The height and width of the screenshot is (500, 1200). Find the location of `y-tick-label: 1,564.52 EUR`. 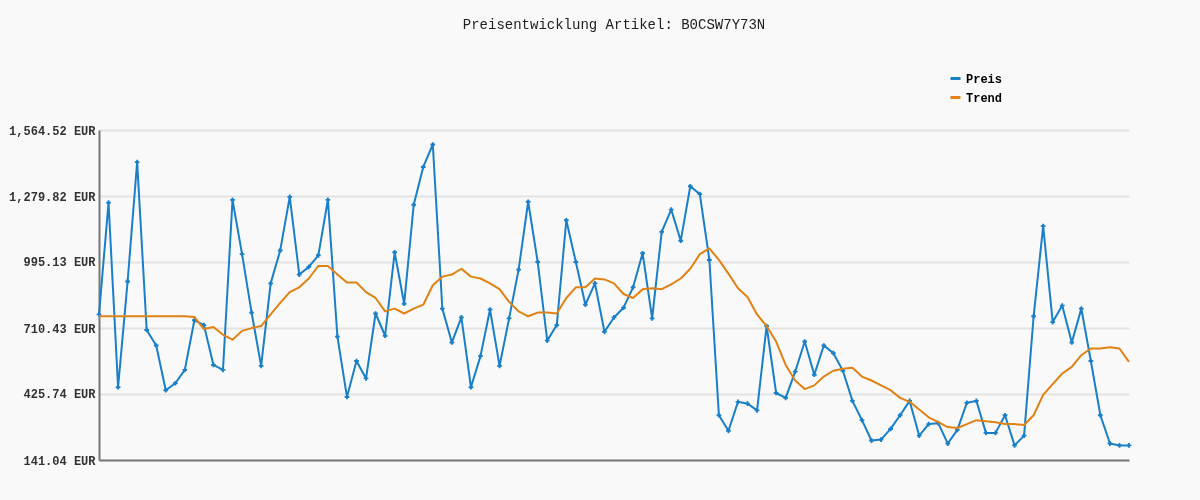

y-tick-label: 1,564.52 EUR is located at coordinates (53, 131).